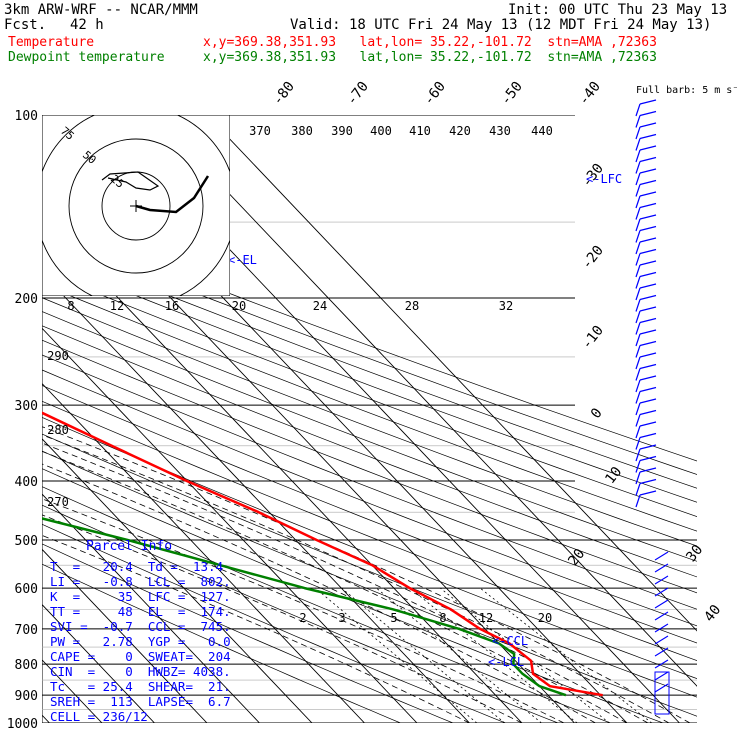 The height and width of the screenshot is (740, 740). What do you see at coordinates (284, 94) in the screenshot?
I see `temperature-tick-label: -80` at bounding box center [284, 94].